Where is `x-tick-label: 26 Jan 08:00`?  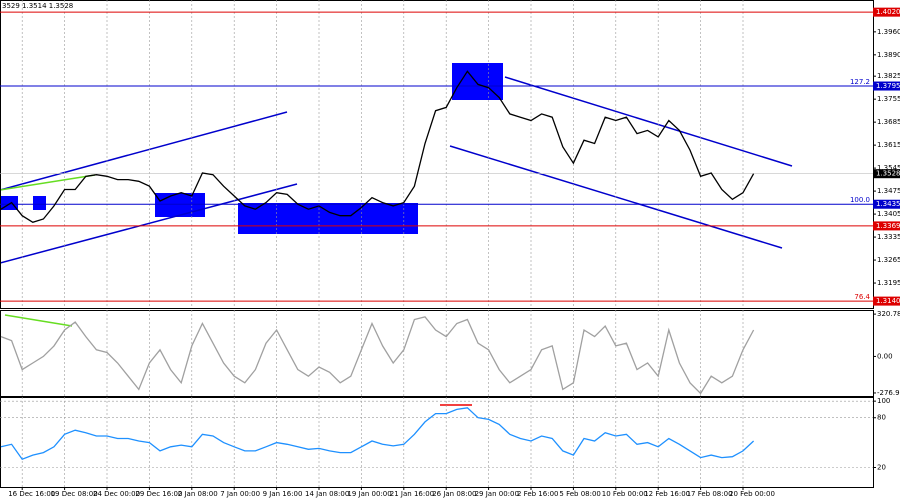 x-tick-label: 26 Jan 08:00 is located at coordinates (454, 494).